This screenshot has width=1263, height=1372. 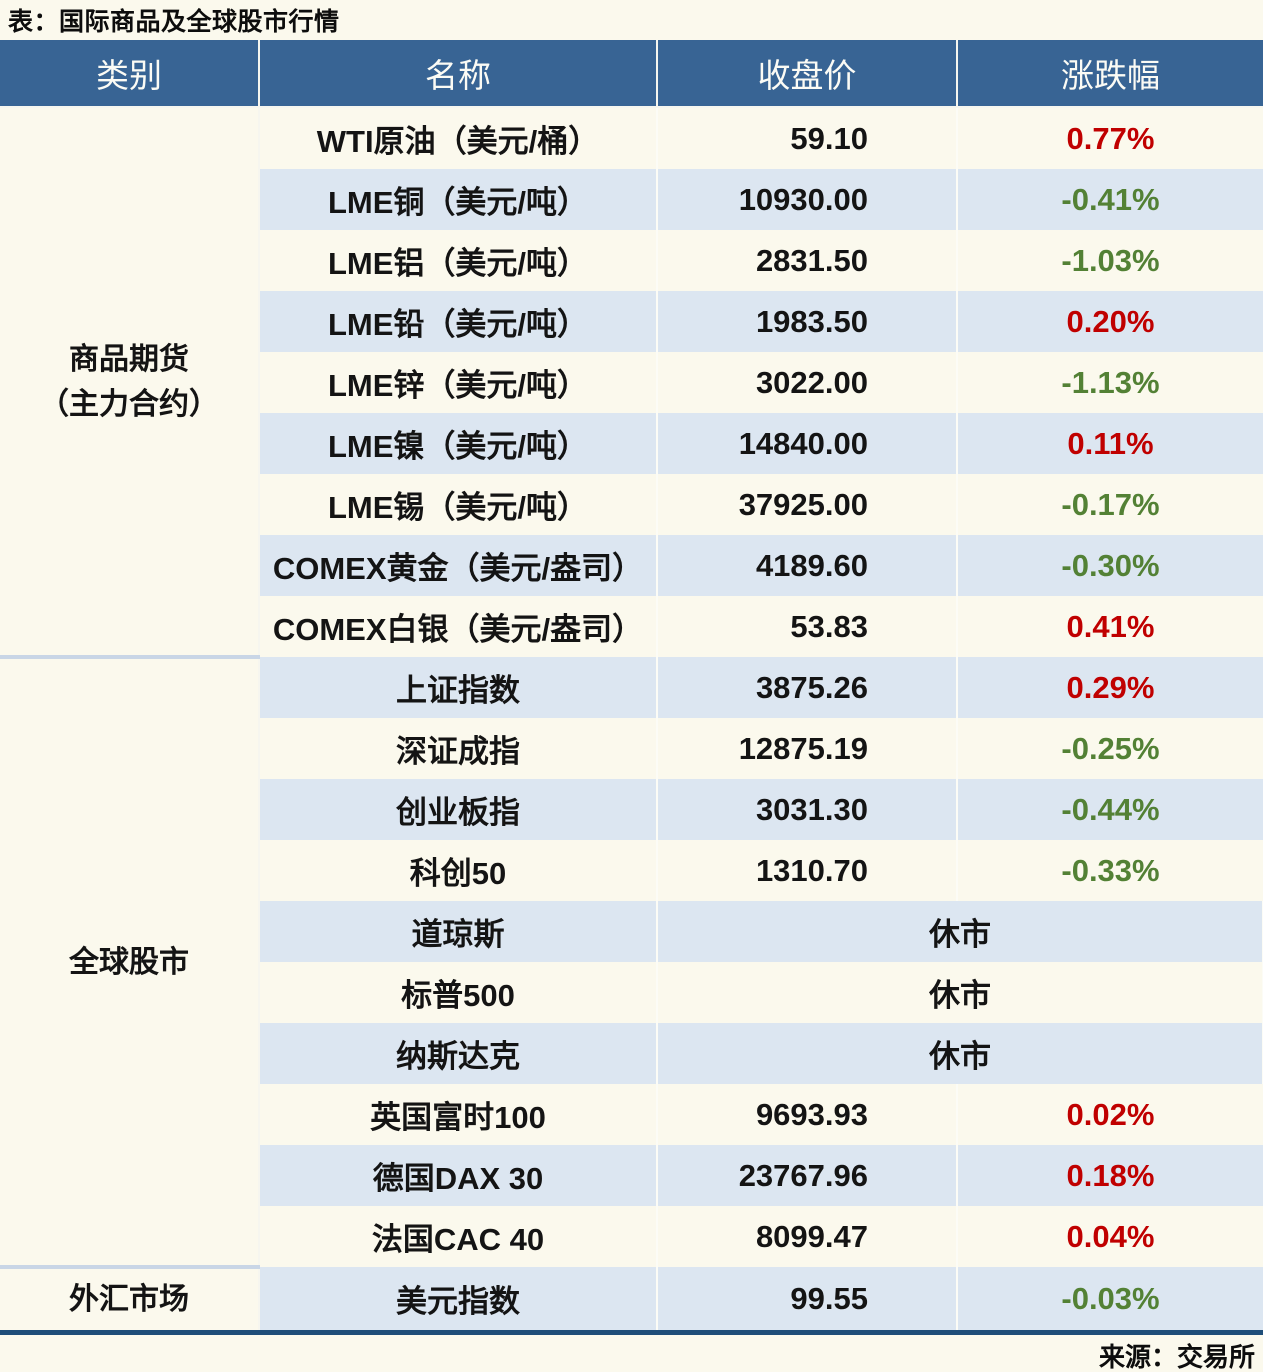 What do you see at coordinates (458, 138) in the screenshot?
I see `cell-name: WTI原油（美元/桶）` at bounding box center [458, 138].